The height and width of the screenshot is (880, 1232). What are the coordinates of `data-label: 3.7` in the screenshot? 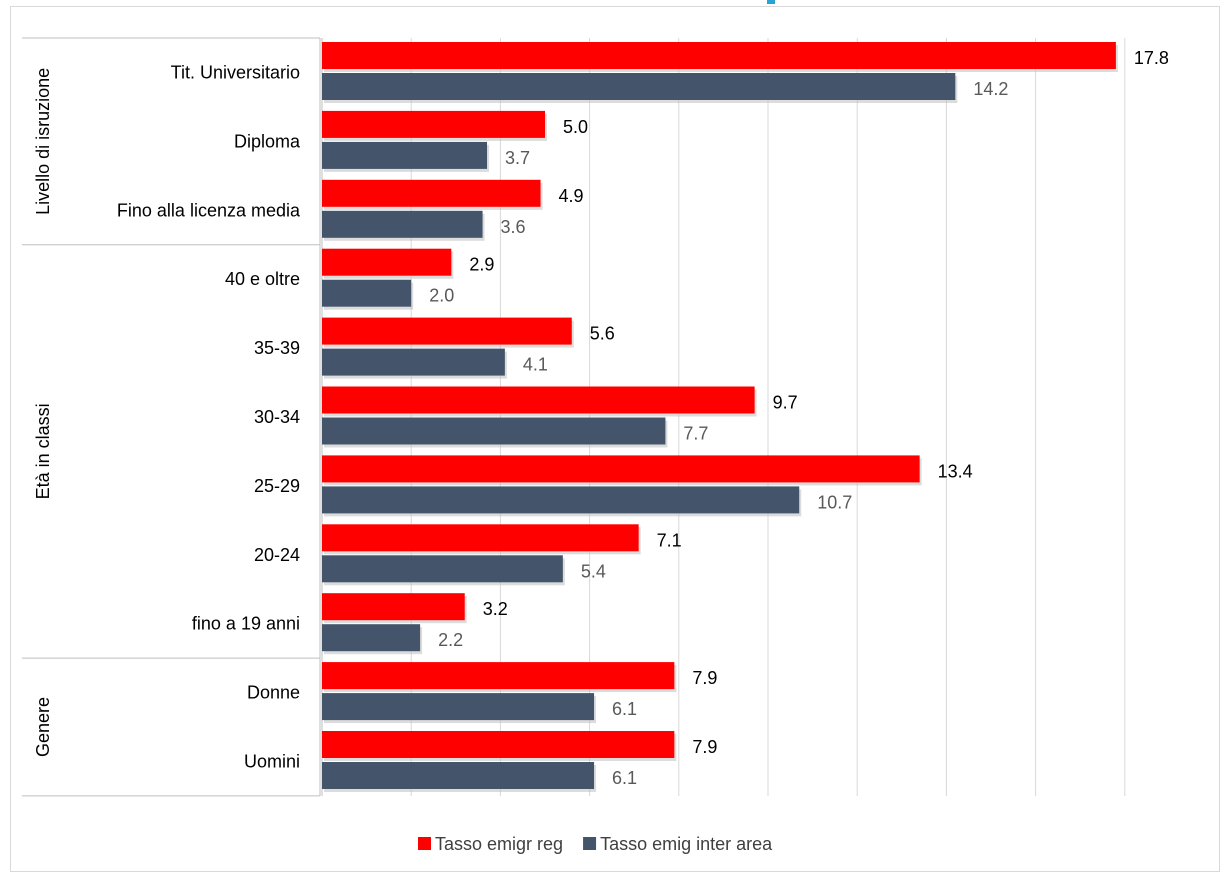 It's located at (517, 158).